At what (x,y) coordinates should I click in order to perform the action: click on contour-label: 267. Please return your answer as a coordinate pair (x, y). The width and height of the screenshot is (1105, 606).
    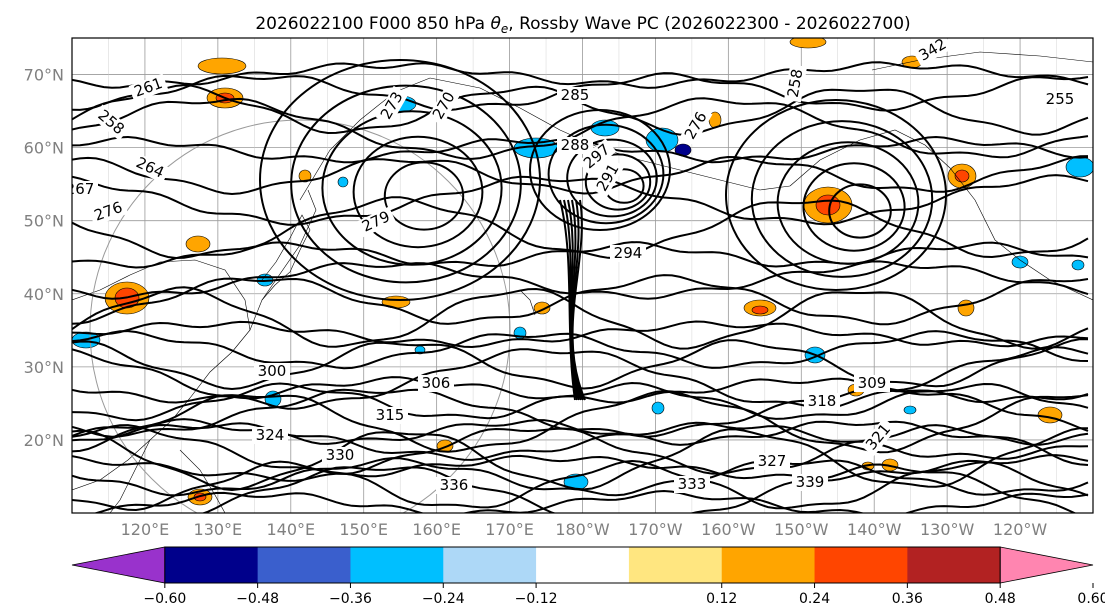
    Looking at the image, I should click on (80, 189).